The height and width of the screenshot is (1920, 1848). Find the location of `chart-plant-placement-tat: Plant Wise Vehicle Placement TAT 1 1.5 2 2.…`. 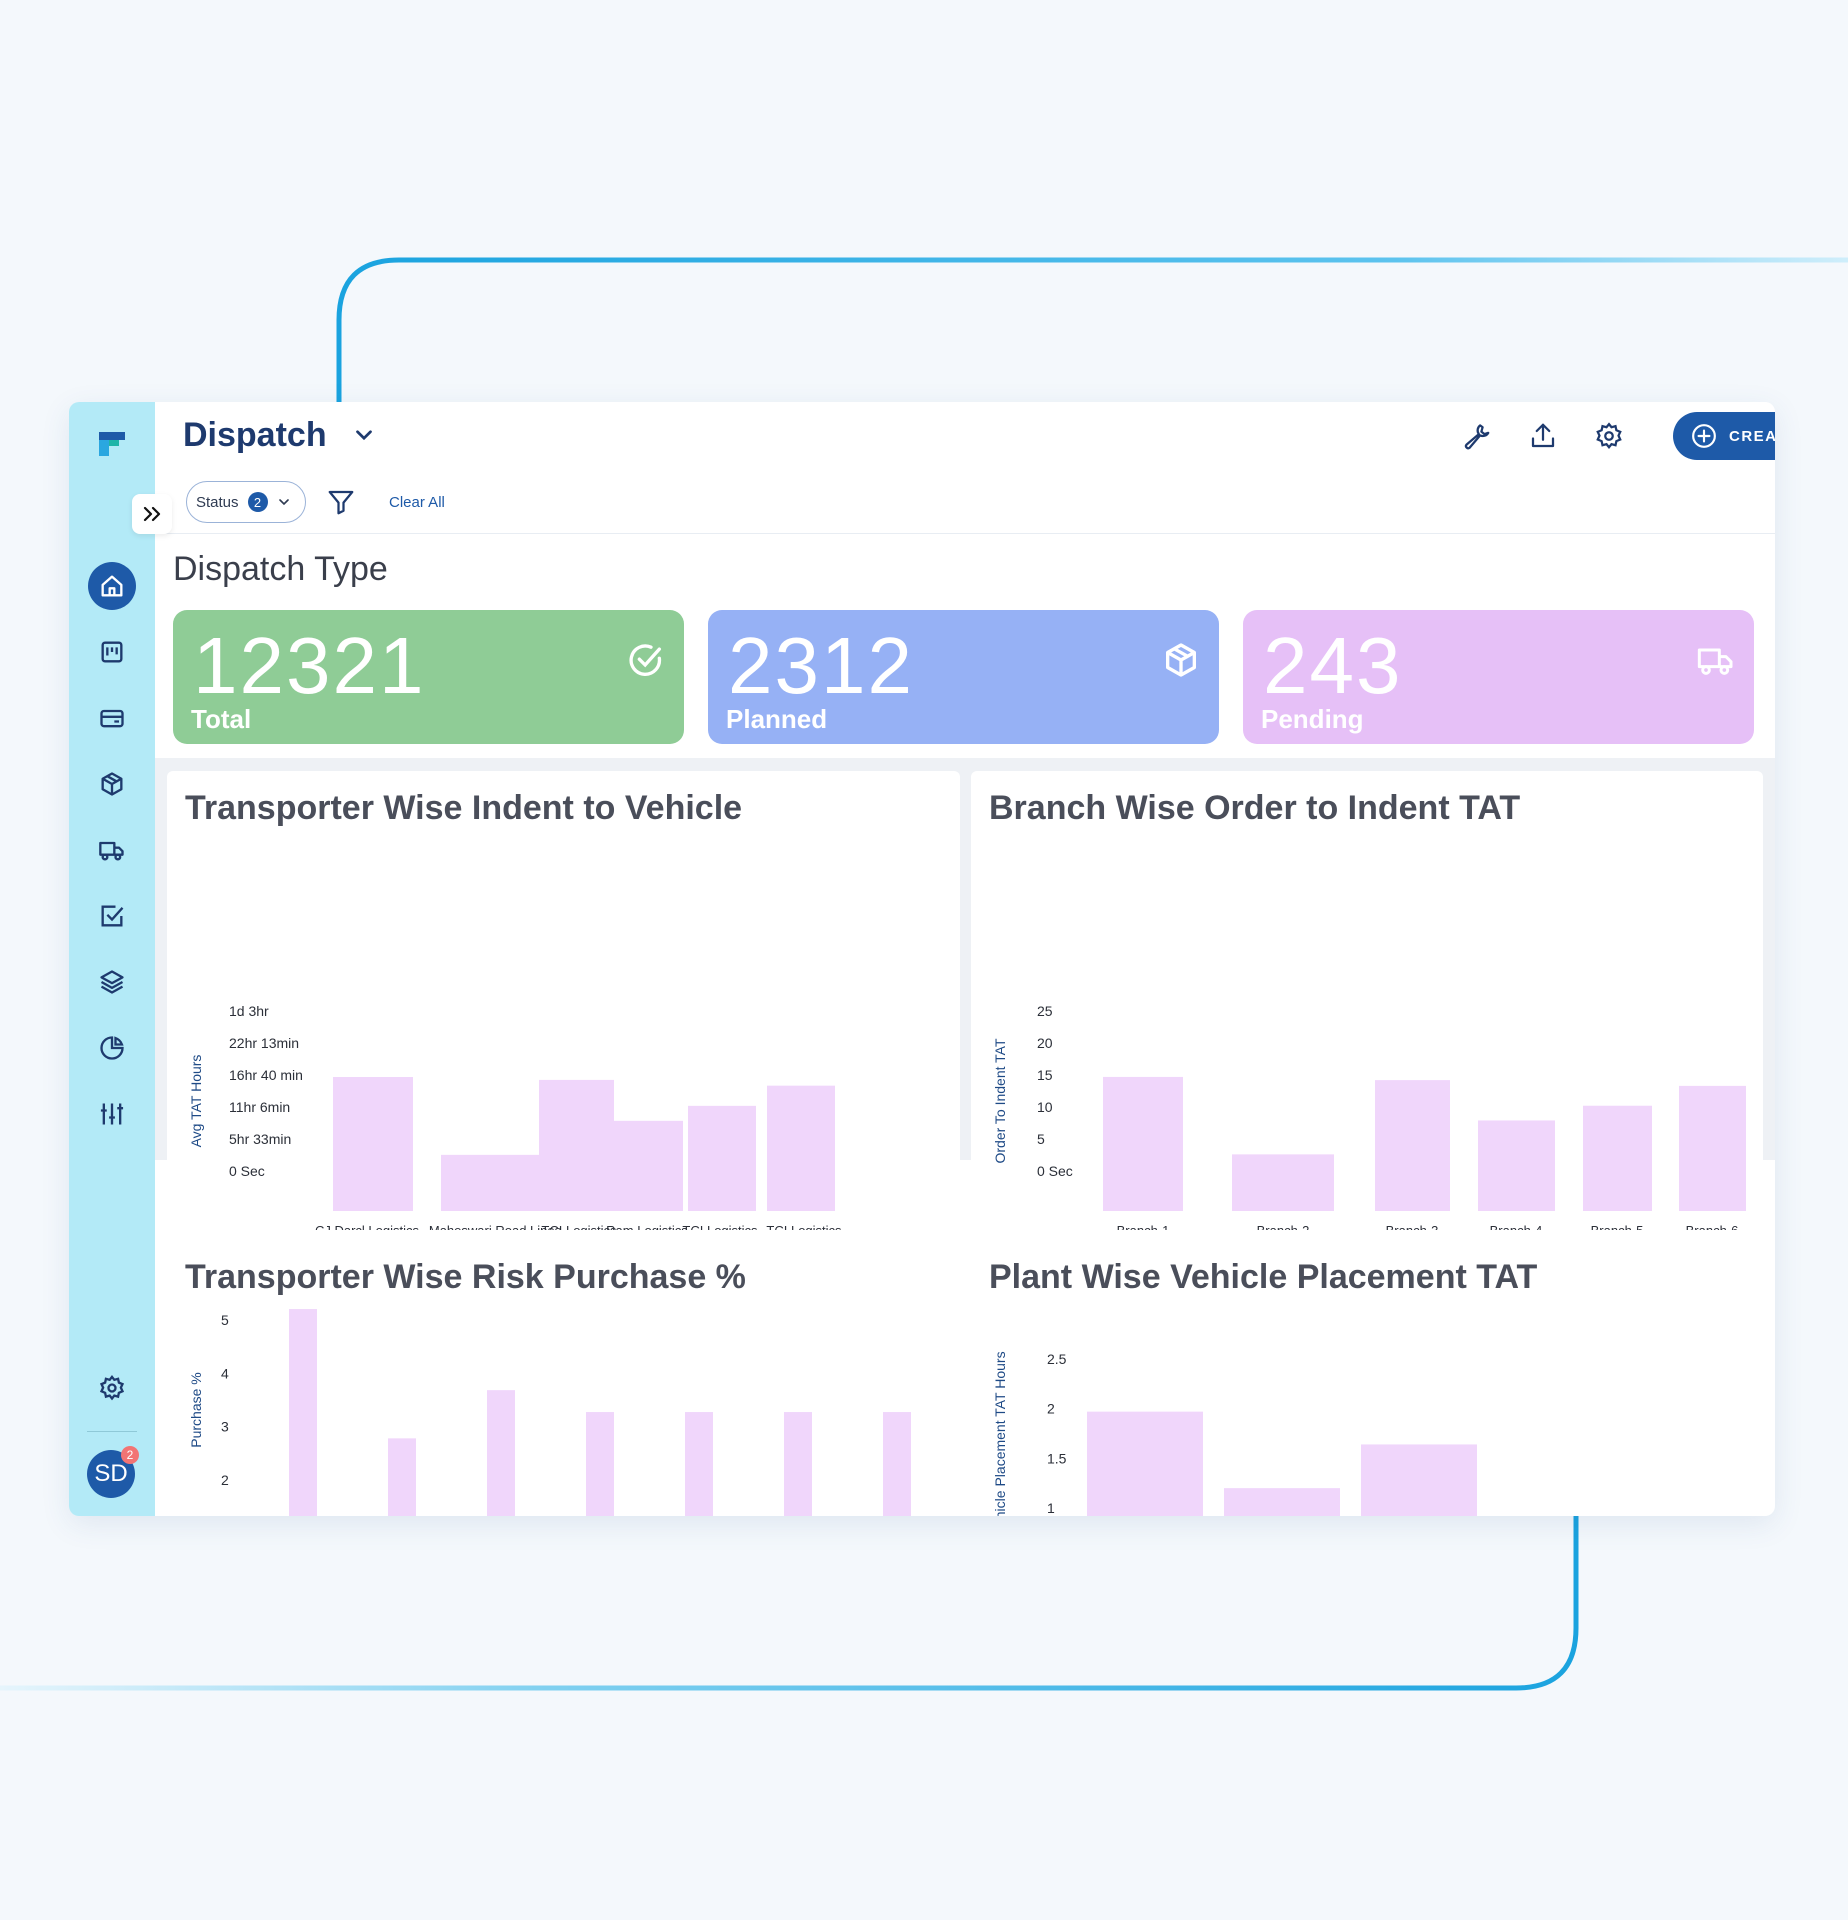

chart-plant-placement-tat: Plant Wise Vehicle Placement TAT 1 1.5 2 2.… is located at coordinates (1367, 1378).